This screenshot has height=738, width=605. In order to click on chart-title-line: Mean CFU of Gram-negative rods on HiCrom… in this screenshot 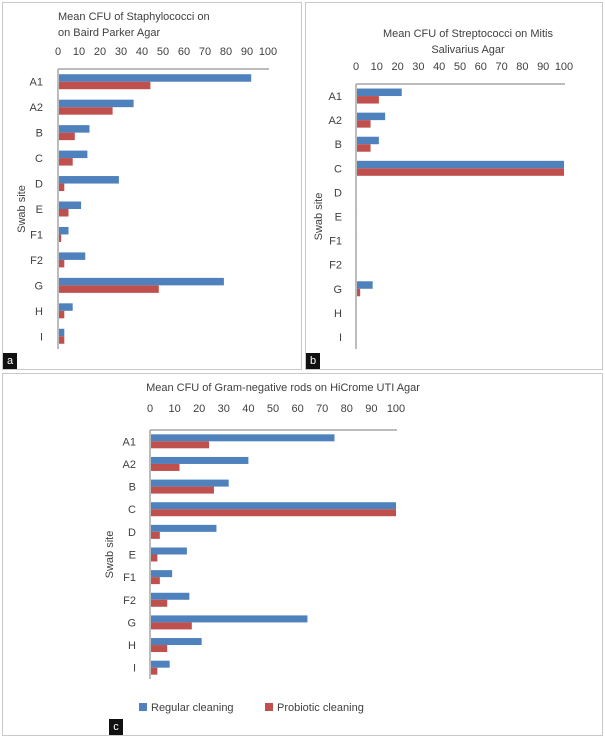, I will do `click(283, 388)`.